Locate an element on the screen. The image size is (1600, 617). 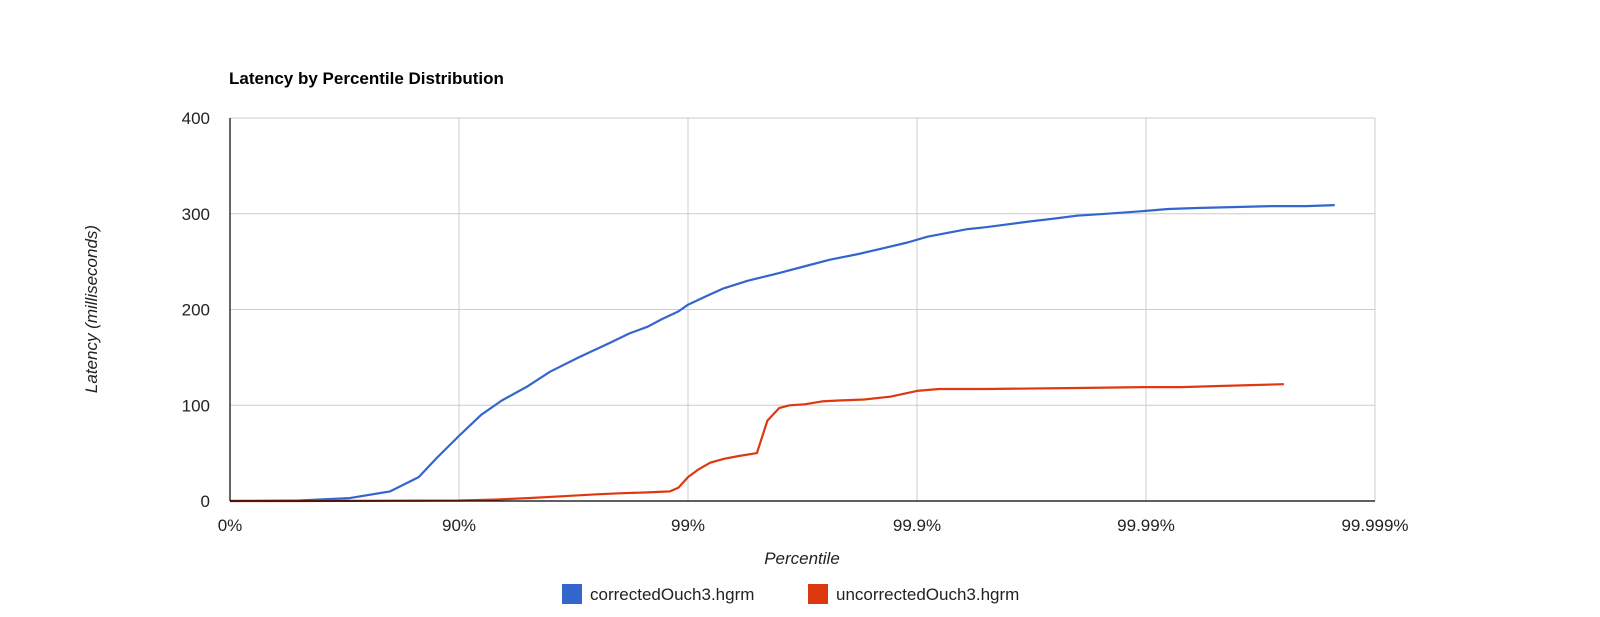
series-line-uncorrected is located at coordinates (757, 443).